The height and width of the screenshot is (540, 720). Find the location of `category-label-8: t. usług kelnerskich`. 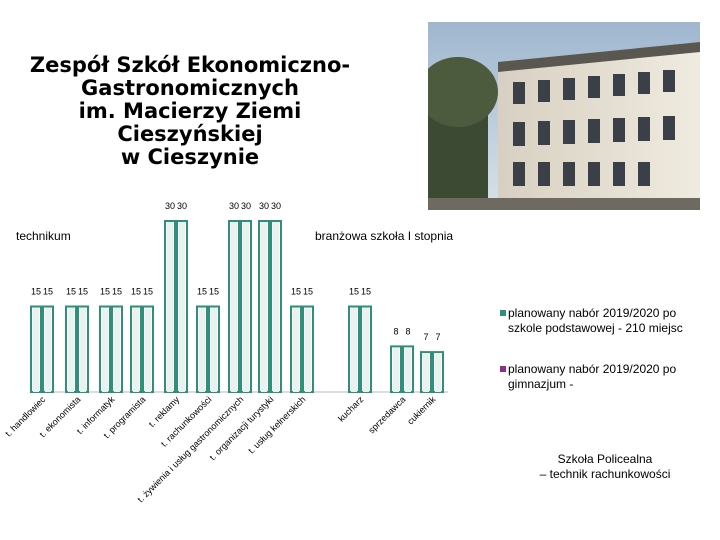

category-label-8: t. usług kelnerskich is located at coordinates (276, 424).